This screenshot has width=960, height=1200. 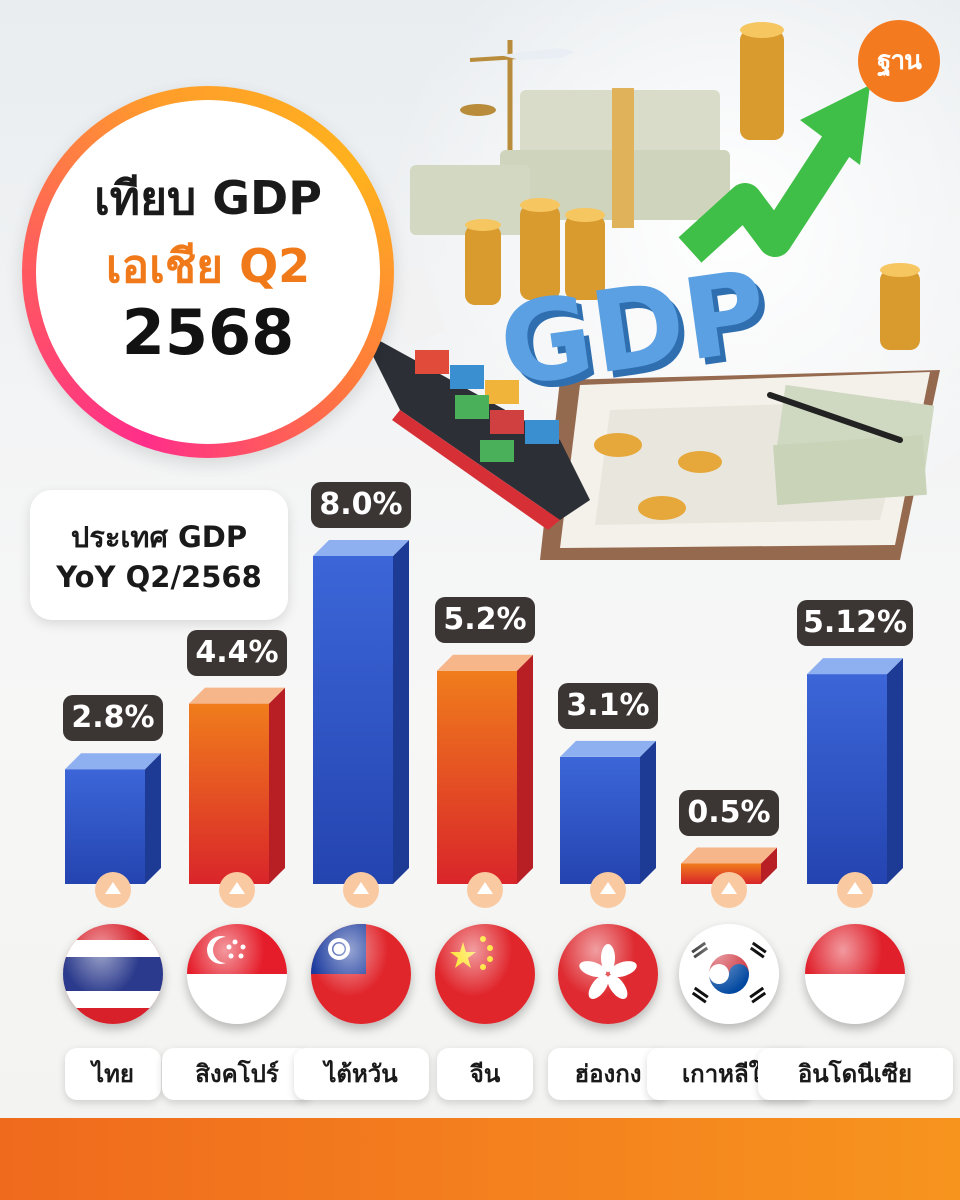 I want to click on title-line-1: เทียบ GDP, so click(x=208, y=198).